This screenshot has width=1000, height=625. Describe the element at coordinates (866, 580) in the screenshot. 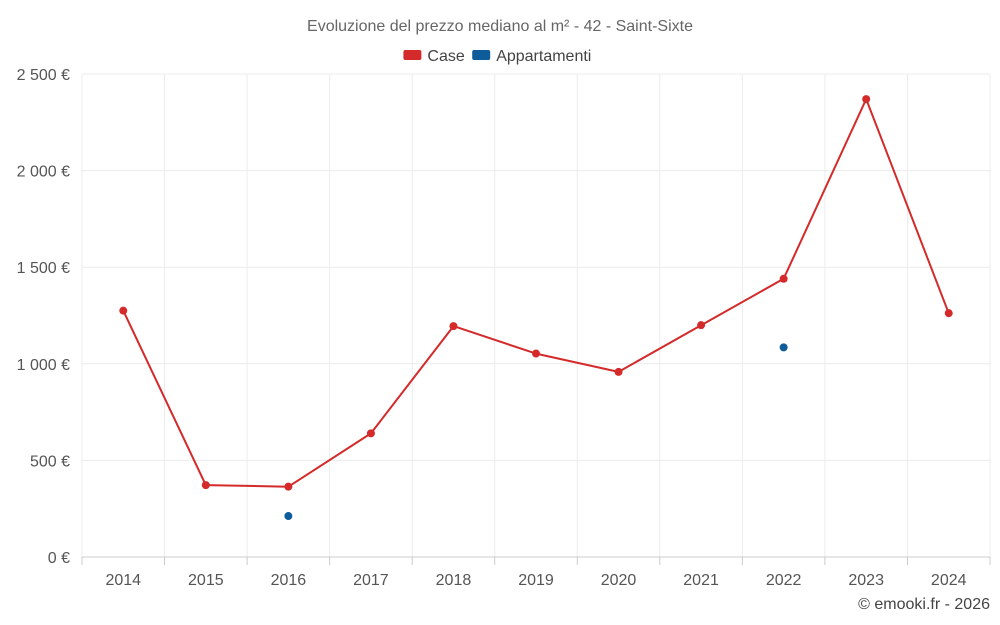

I see `x-tick-label: 2023` at that location.